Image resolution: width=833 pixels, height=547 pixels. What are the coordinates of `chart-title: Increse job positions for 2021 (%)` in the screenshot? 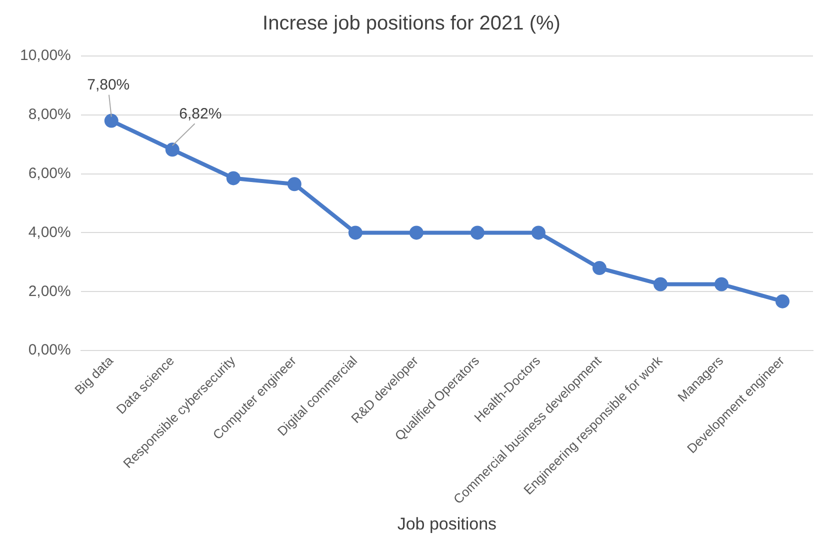 It's located at (411, 23).